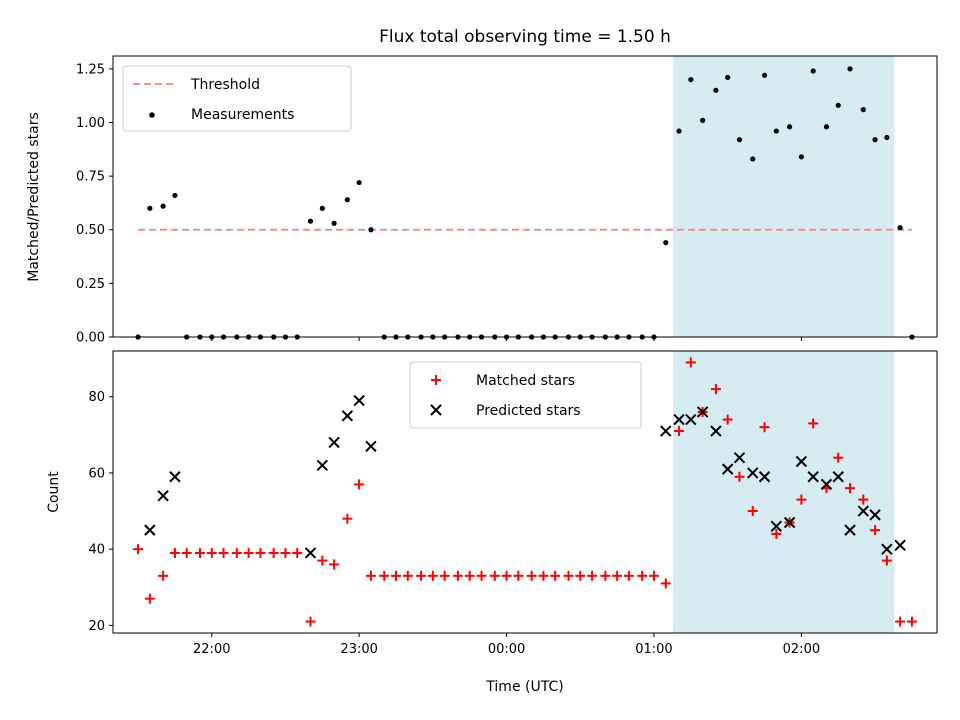  Describe the element at coordinates (90, 284) in the screenshot. I see `top-y-tick-label: 0.25` at that location.